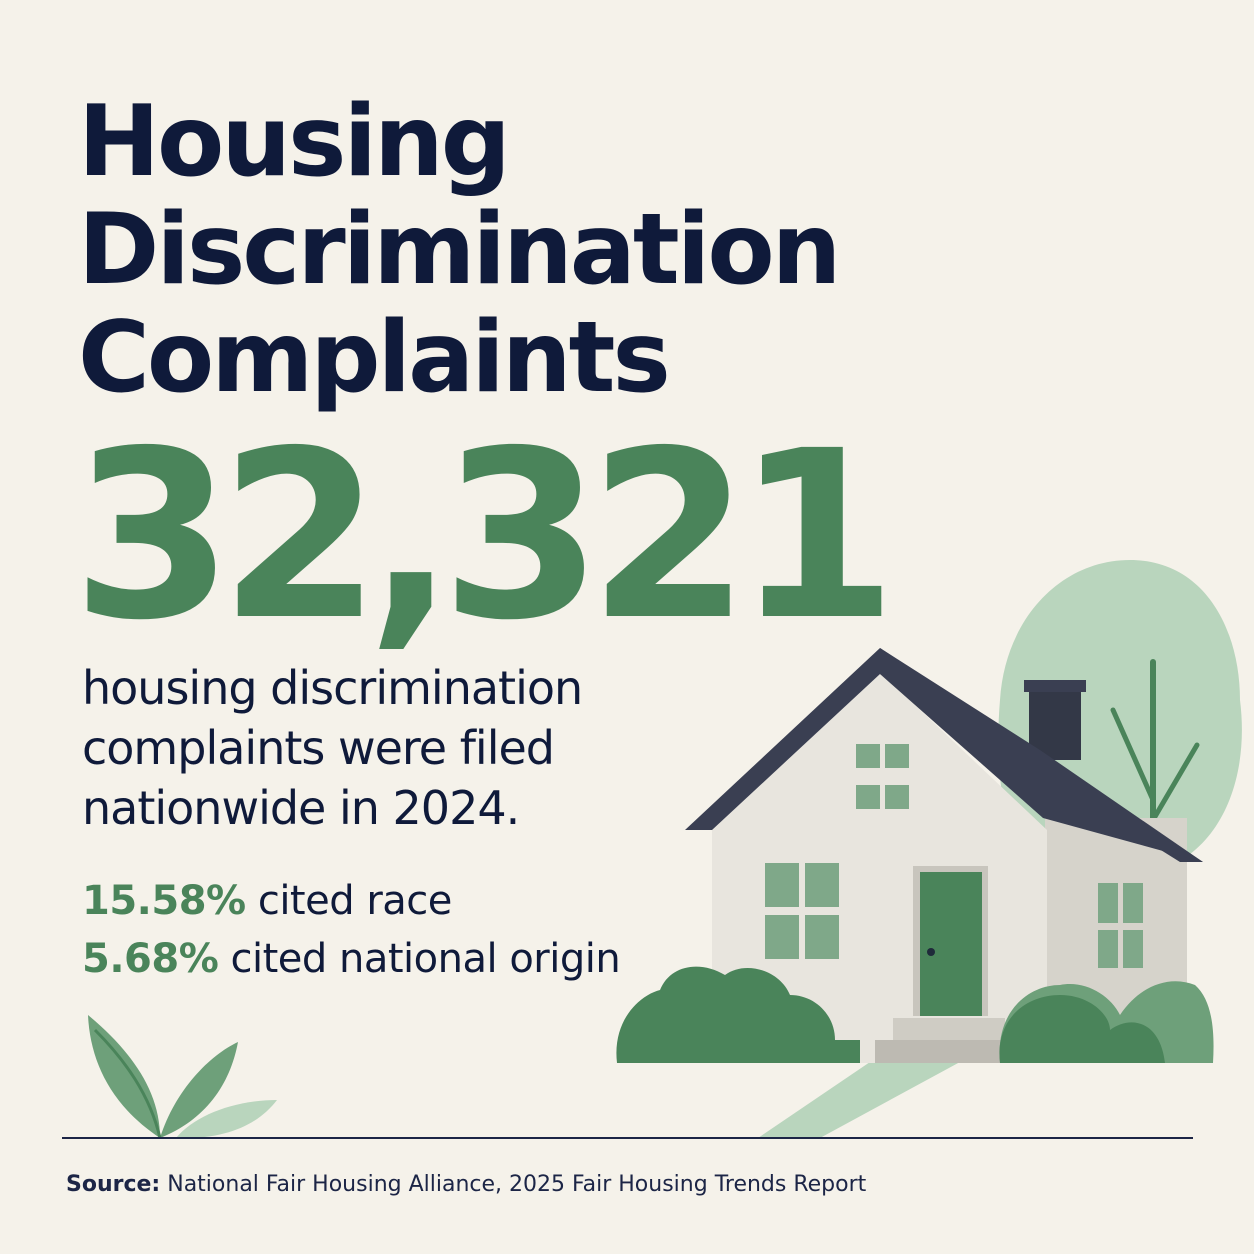 This screenshot has width=1254, height=1254. Describe the element at coordinates (150, 959) in the screenshot. I see `stat-value: 5.68%` at that location.